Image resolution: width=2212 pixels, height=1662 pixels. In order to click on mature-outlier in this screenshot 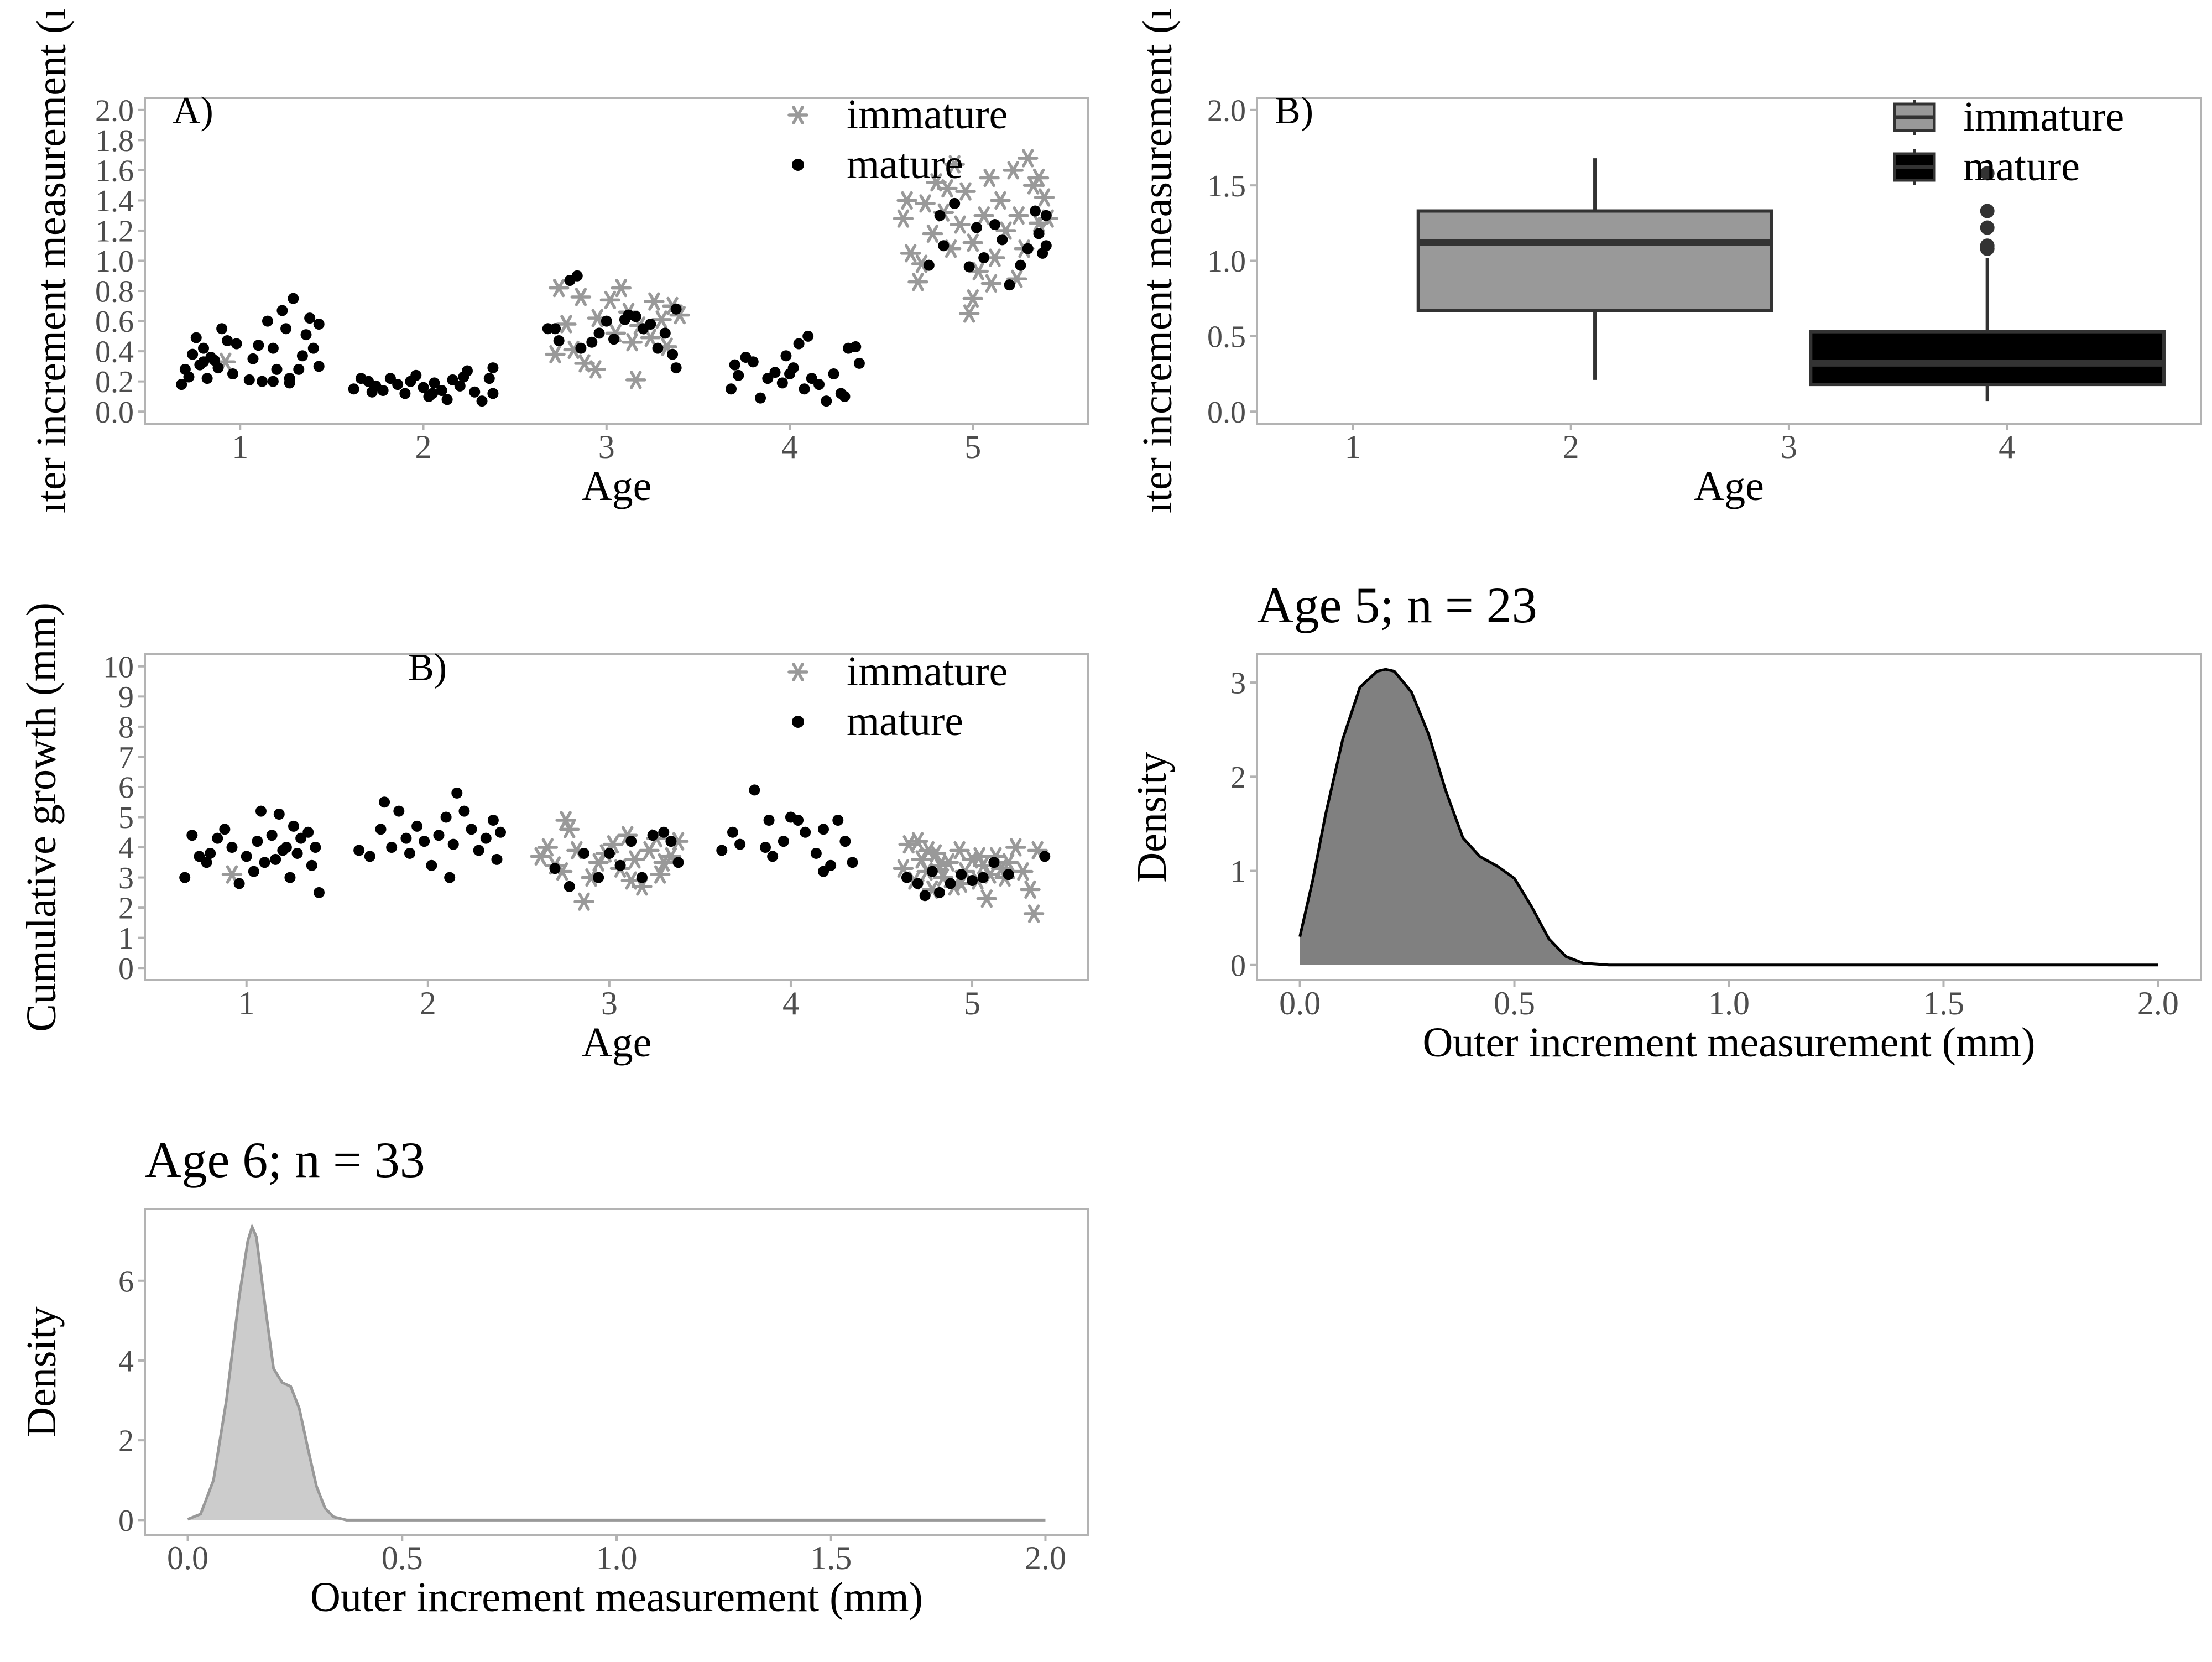, I will do `click(1988, 245)`.